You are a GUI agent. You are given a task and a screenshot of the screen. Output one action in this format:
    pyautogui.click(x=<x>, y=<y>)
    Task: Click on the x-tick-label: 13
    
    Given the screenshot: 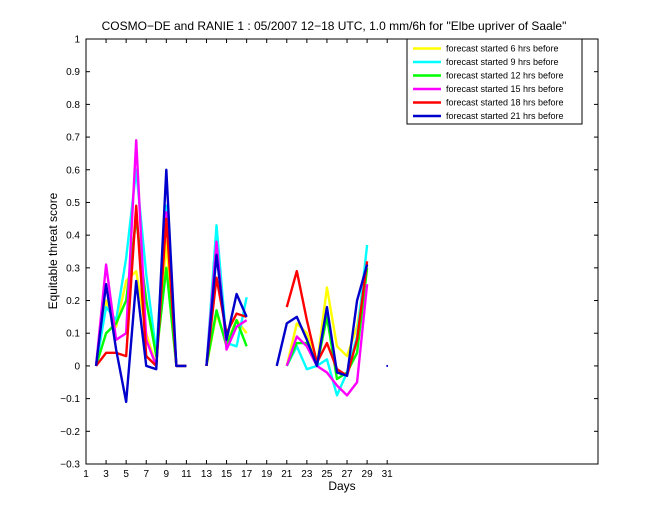 What is the action you would take?
    pyautogui.click(x=207, y=474)
    